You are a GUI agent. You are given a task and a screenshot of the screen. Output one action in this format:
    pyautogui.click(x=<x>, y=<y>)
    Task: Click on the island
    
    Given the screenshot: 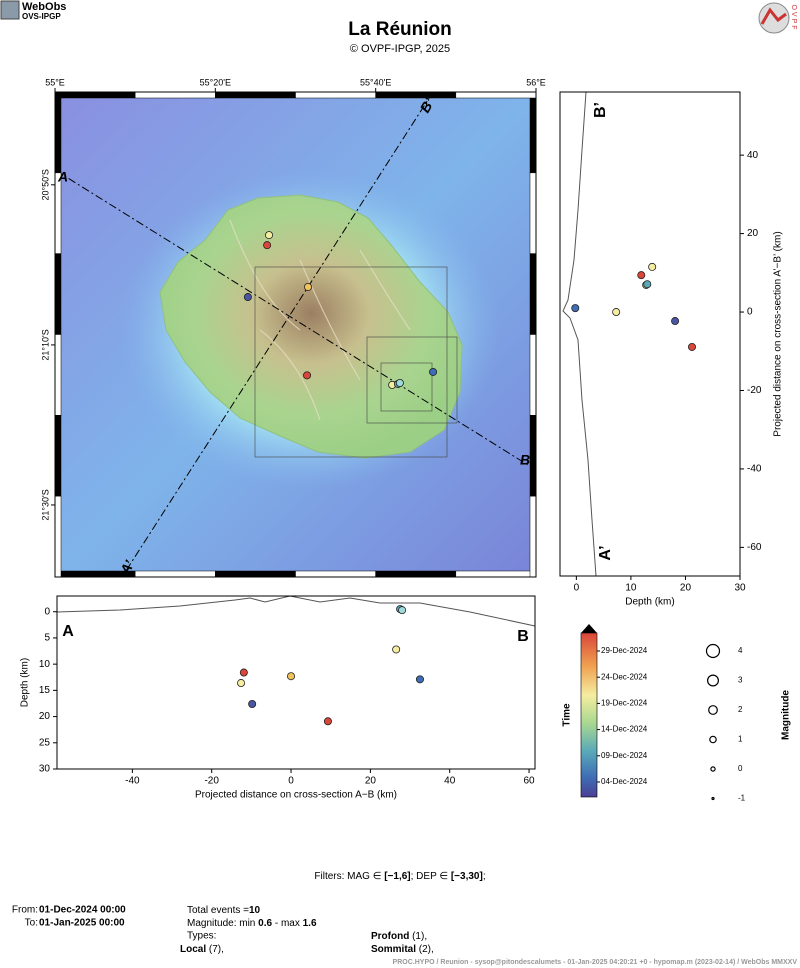 What is the action you would take?
    pyautogui.click(x=311, y=326)
    